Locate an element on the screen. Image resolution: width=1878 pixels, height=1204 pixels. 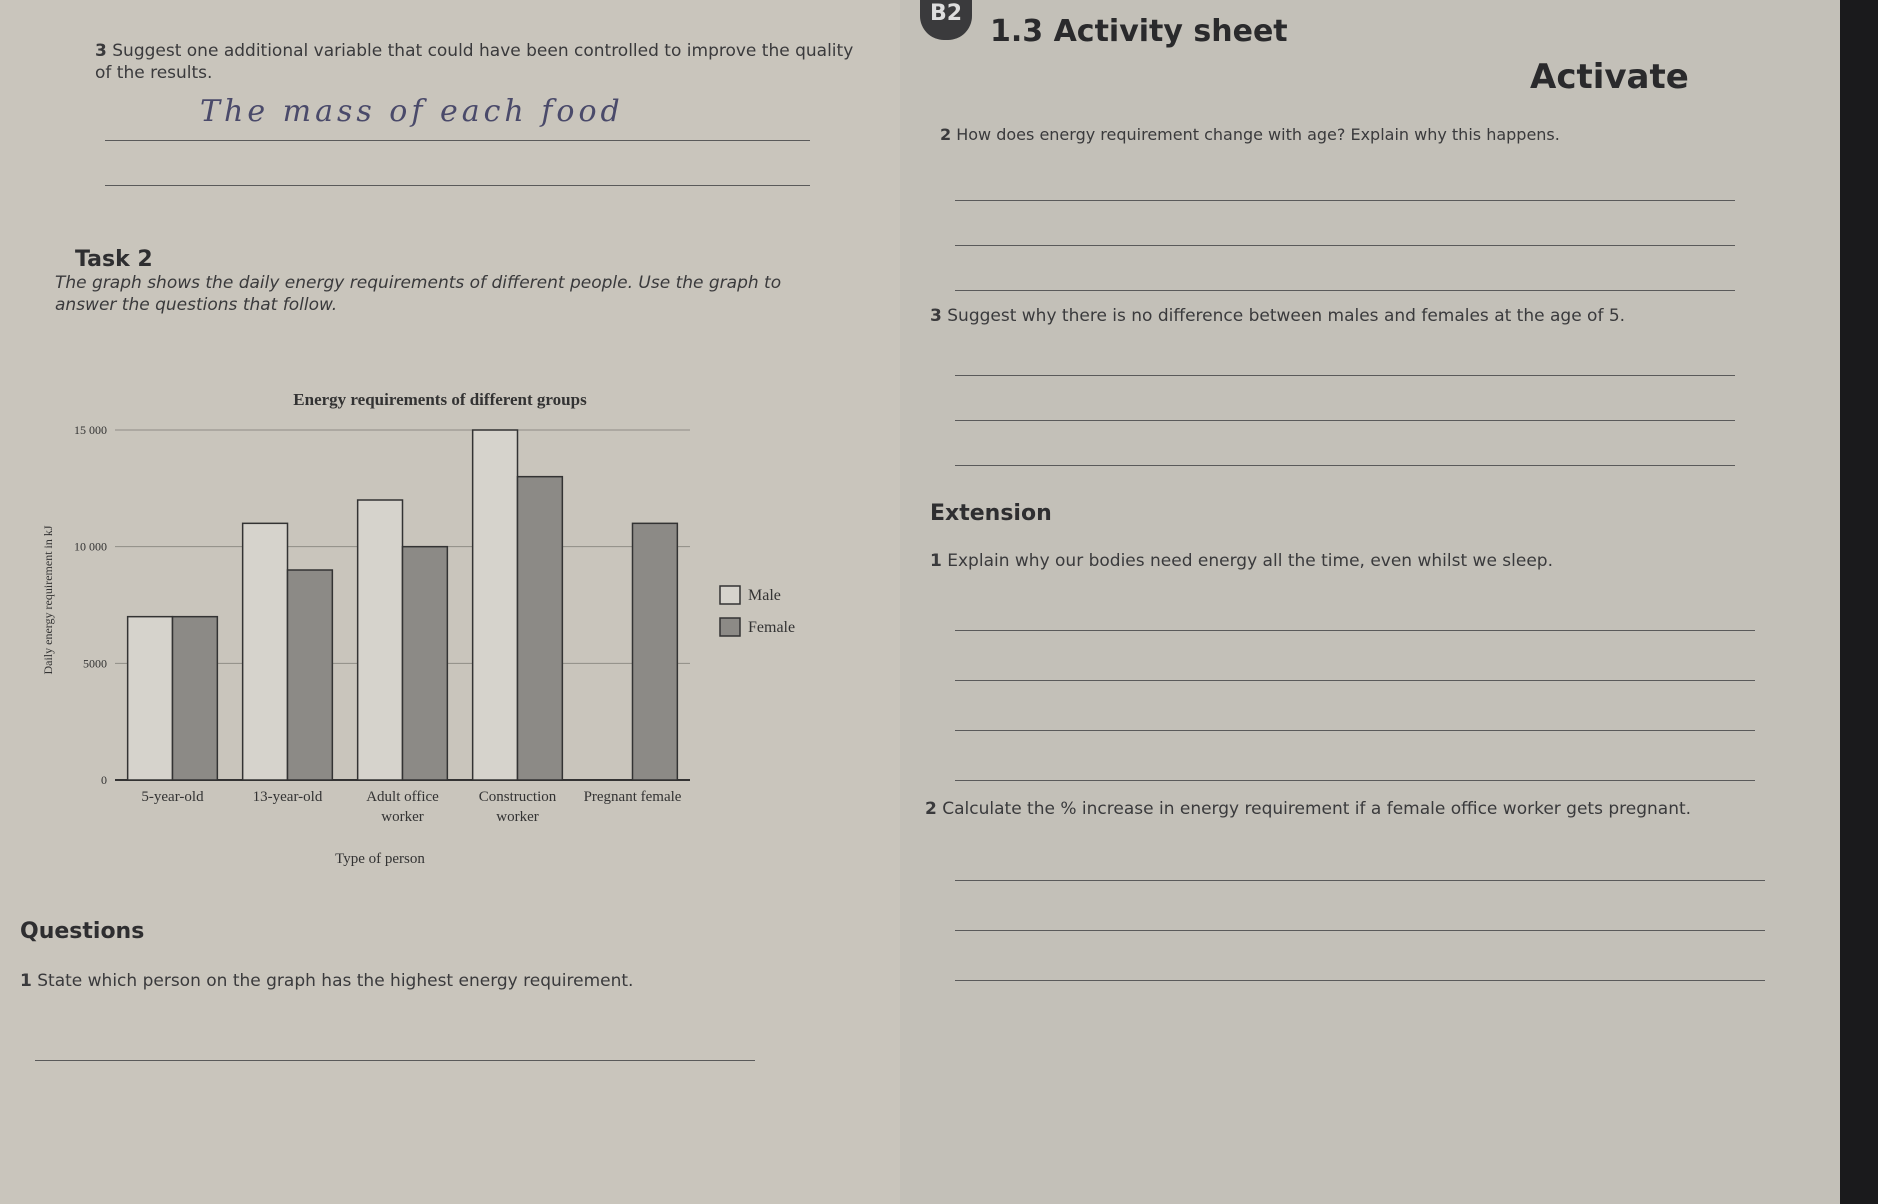
y-tick-label: 10 000 is located at coordinates (90, 547).